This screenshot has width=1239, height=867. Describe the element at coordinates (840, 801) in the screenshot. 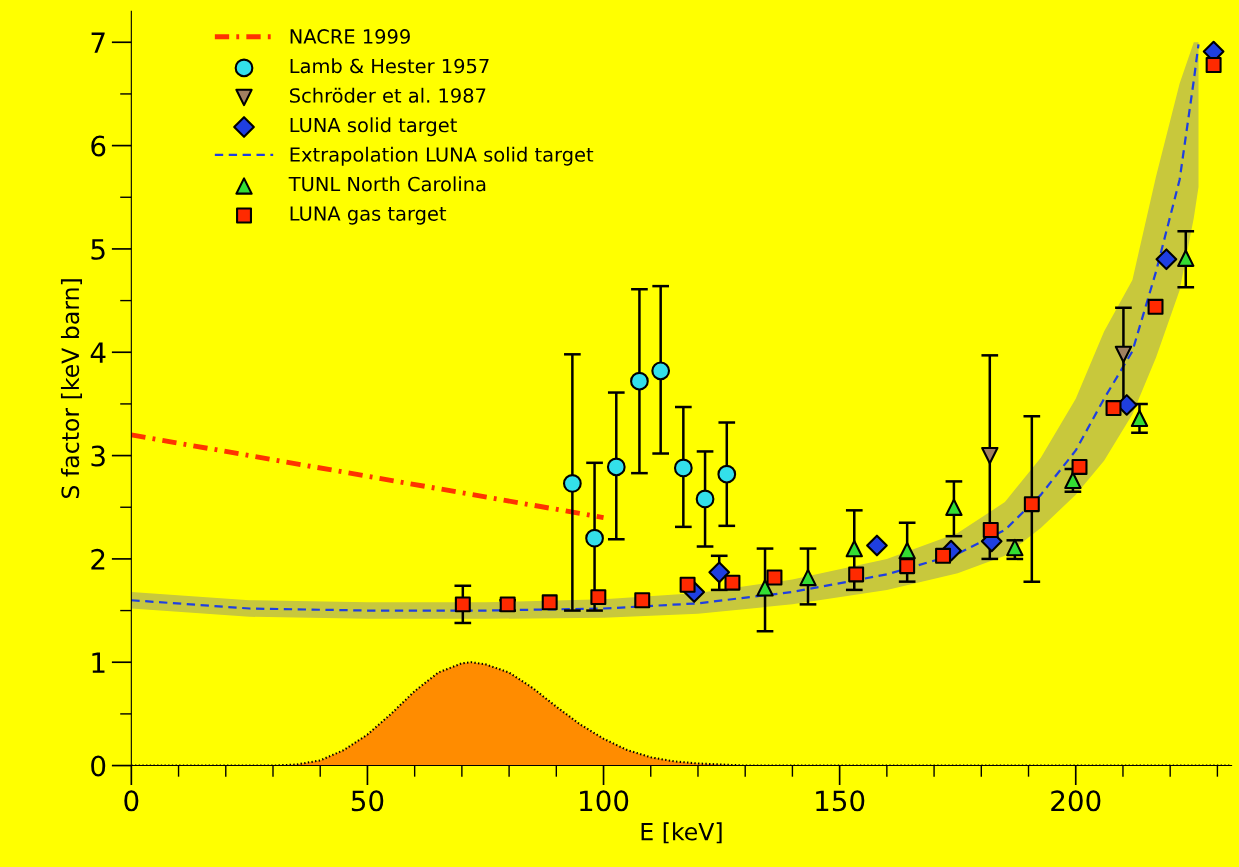

I see `x-tick-label: 150` at that location.